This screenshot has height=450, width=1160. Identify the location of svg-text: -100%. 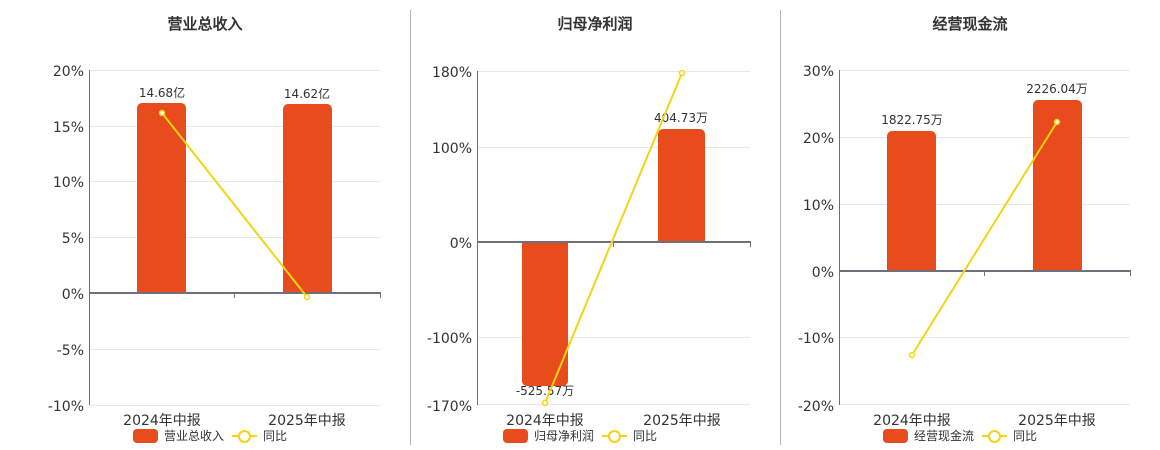
(449, 339).